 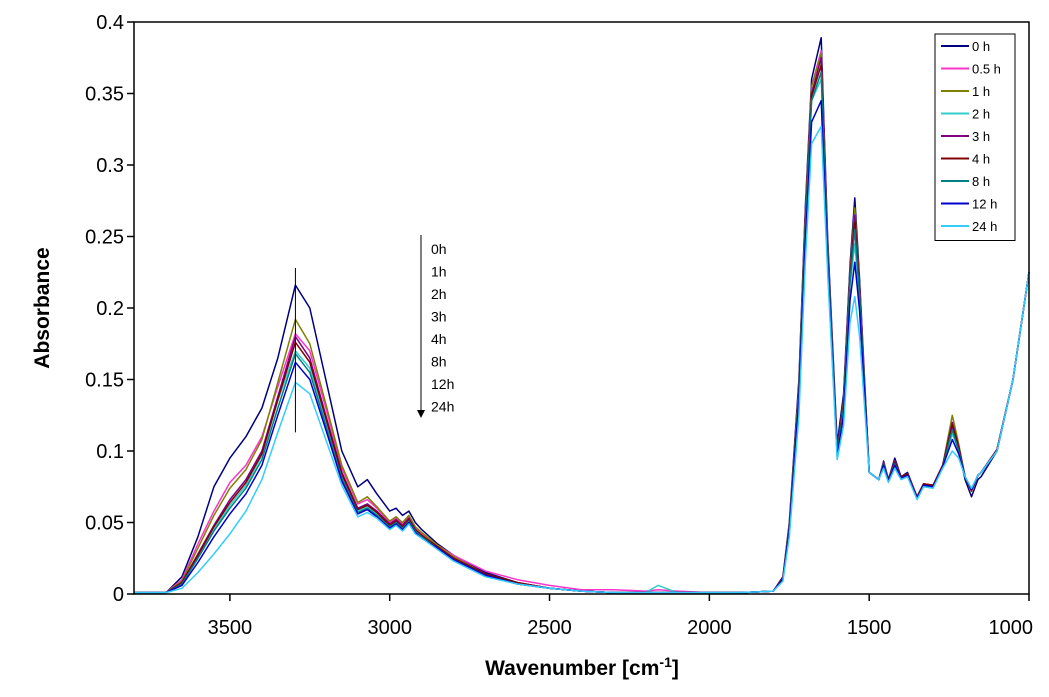 What do you see at coordinates (984, 226) in the screenshot?
I see `legend-label-8: 24 h` at bounding box center [984, 226].